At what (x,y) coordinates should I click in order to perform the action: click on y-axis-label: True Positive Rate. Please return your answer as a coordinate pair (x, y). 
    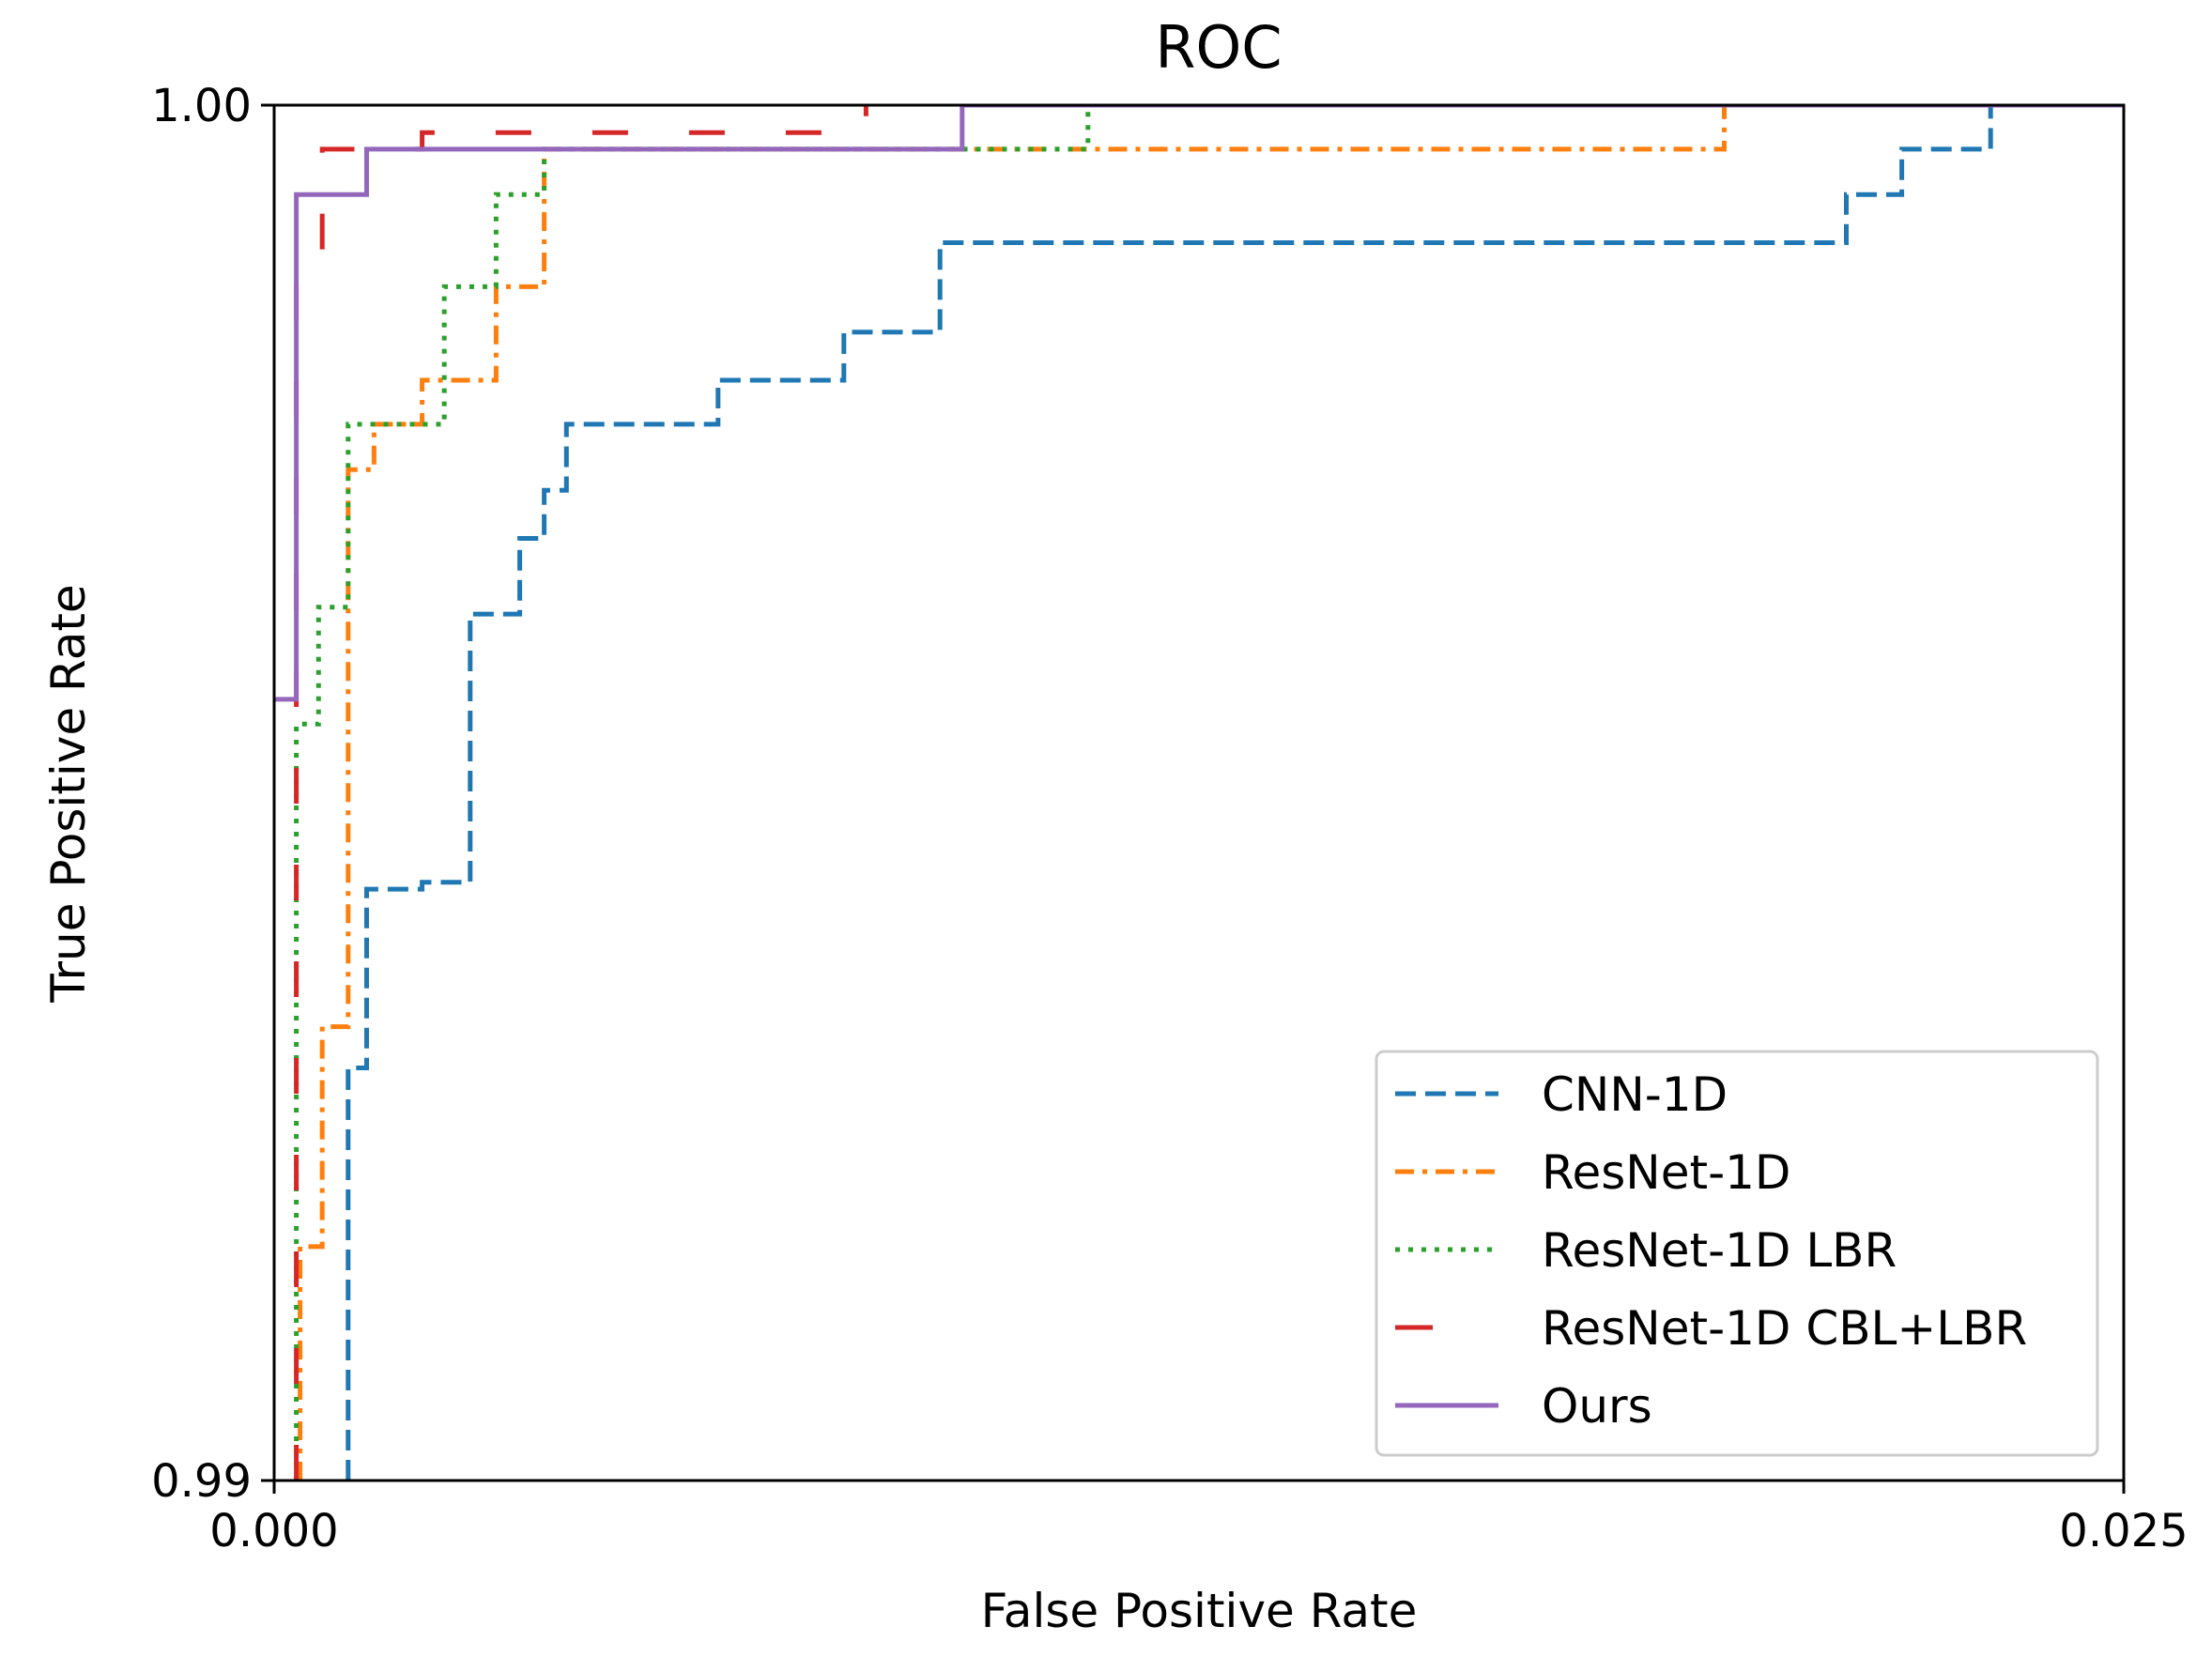
    Looking at the image, I should click on (68, 794).